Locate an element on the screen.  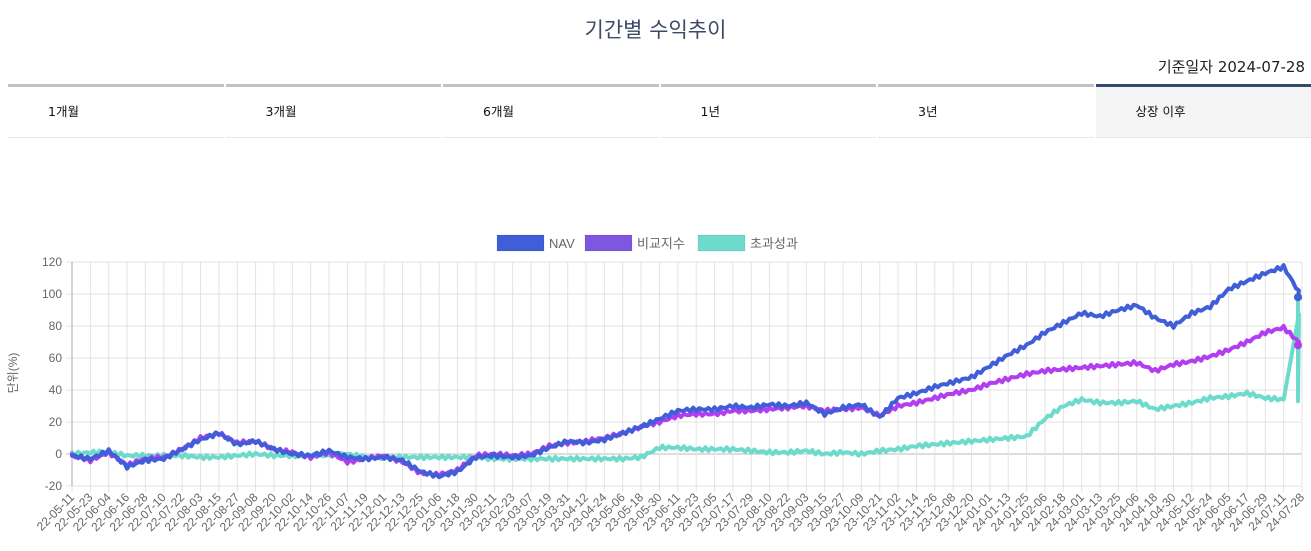
tab-3-months: 3개월 is located at coordinates (333, 111).